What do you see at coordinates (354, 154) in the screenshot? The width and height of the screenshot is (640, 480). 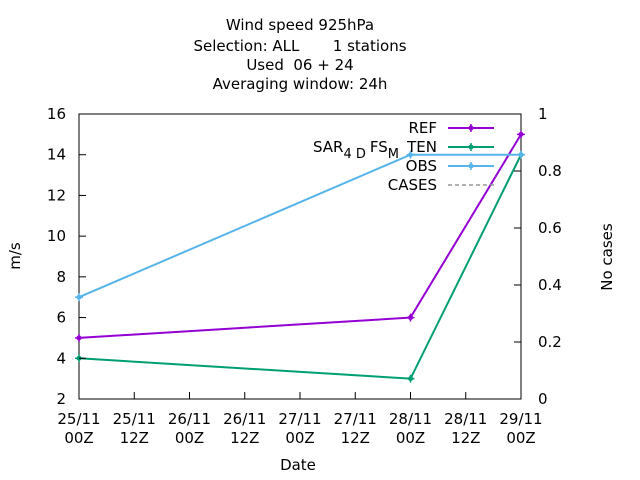 I see `legend-side-label-part: 4 D` at bounding box center [354, 154].